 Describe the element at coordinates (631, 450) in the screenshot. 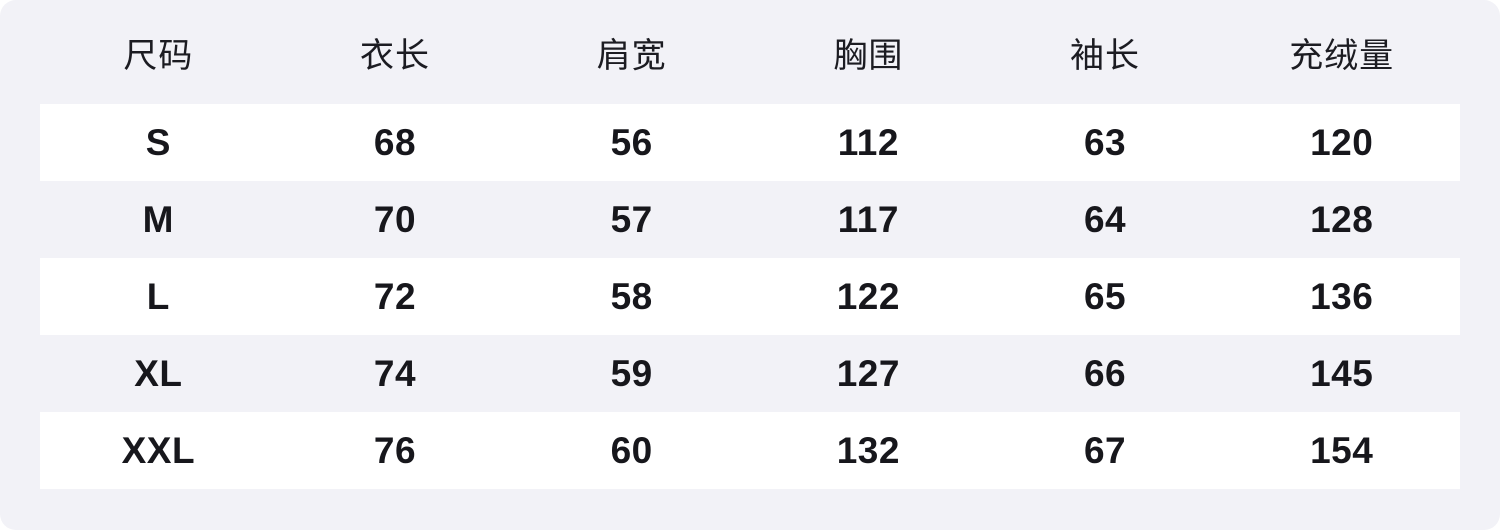

I see `value-cell: 60` at that location.